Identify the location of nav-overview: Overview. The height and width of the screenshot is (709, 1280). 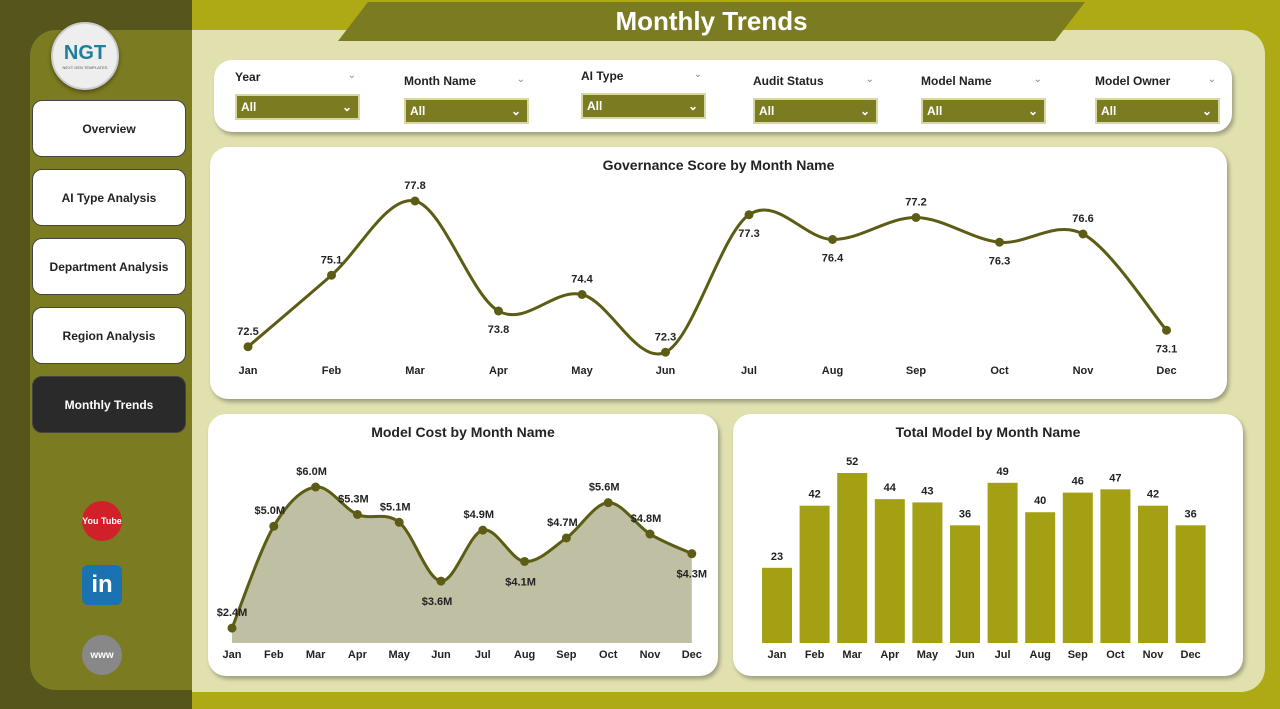
(109, 128).